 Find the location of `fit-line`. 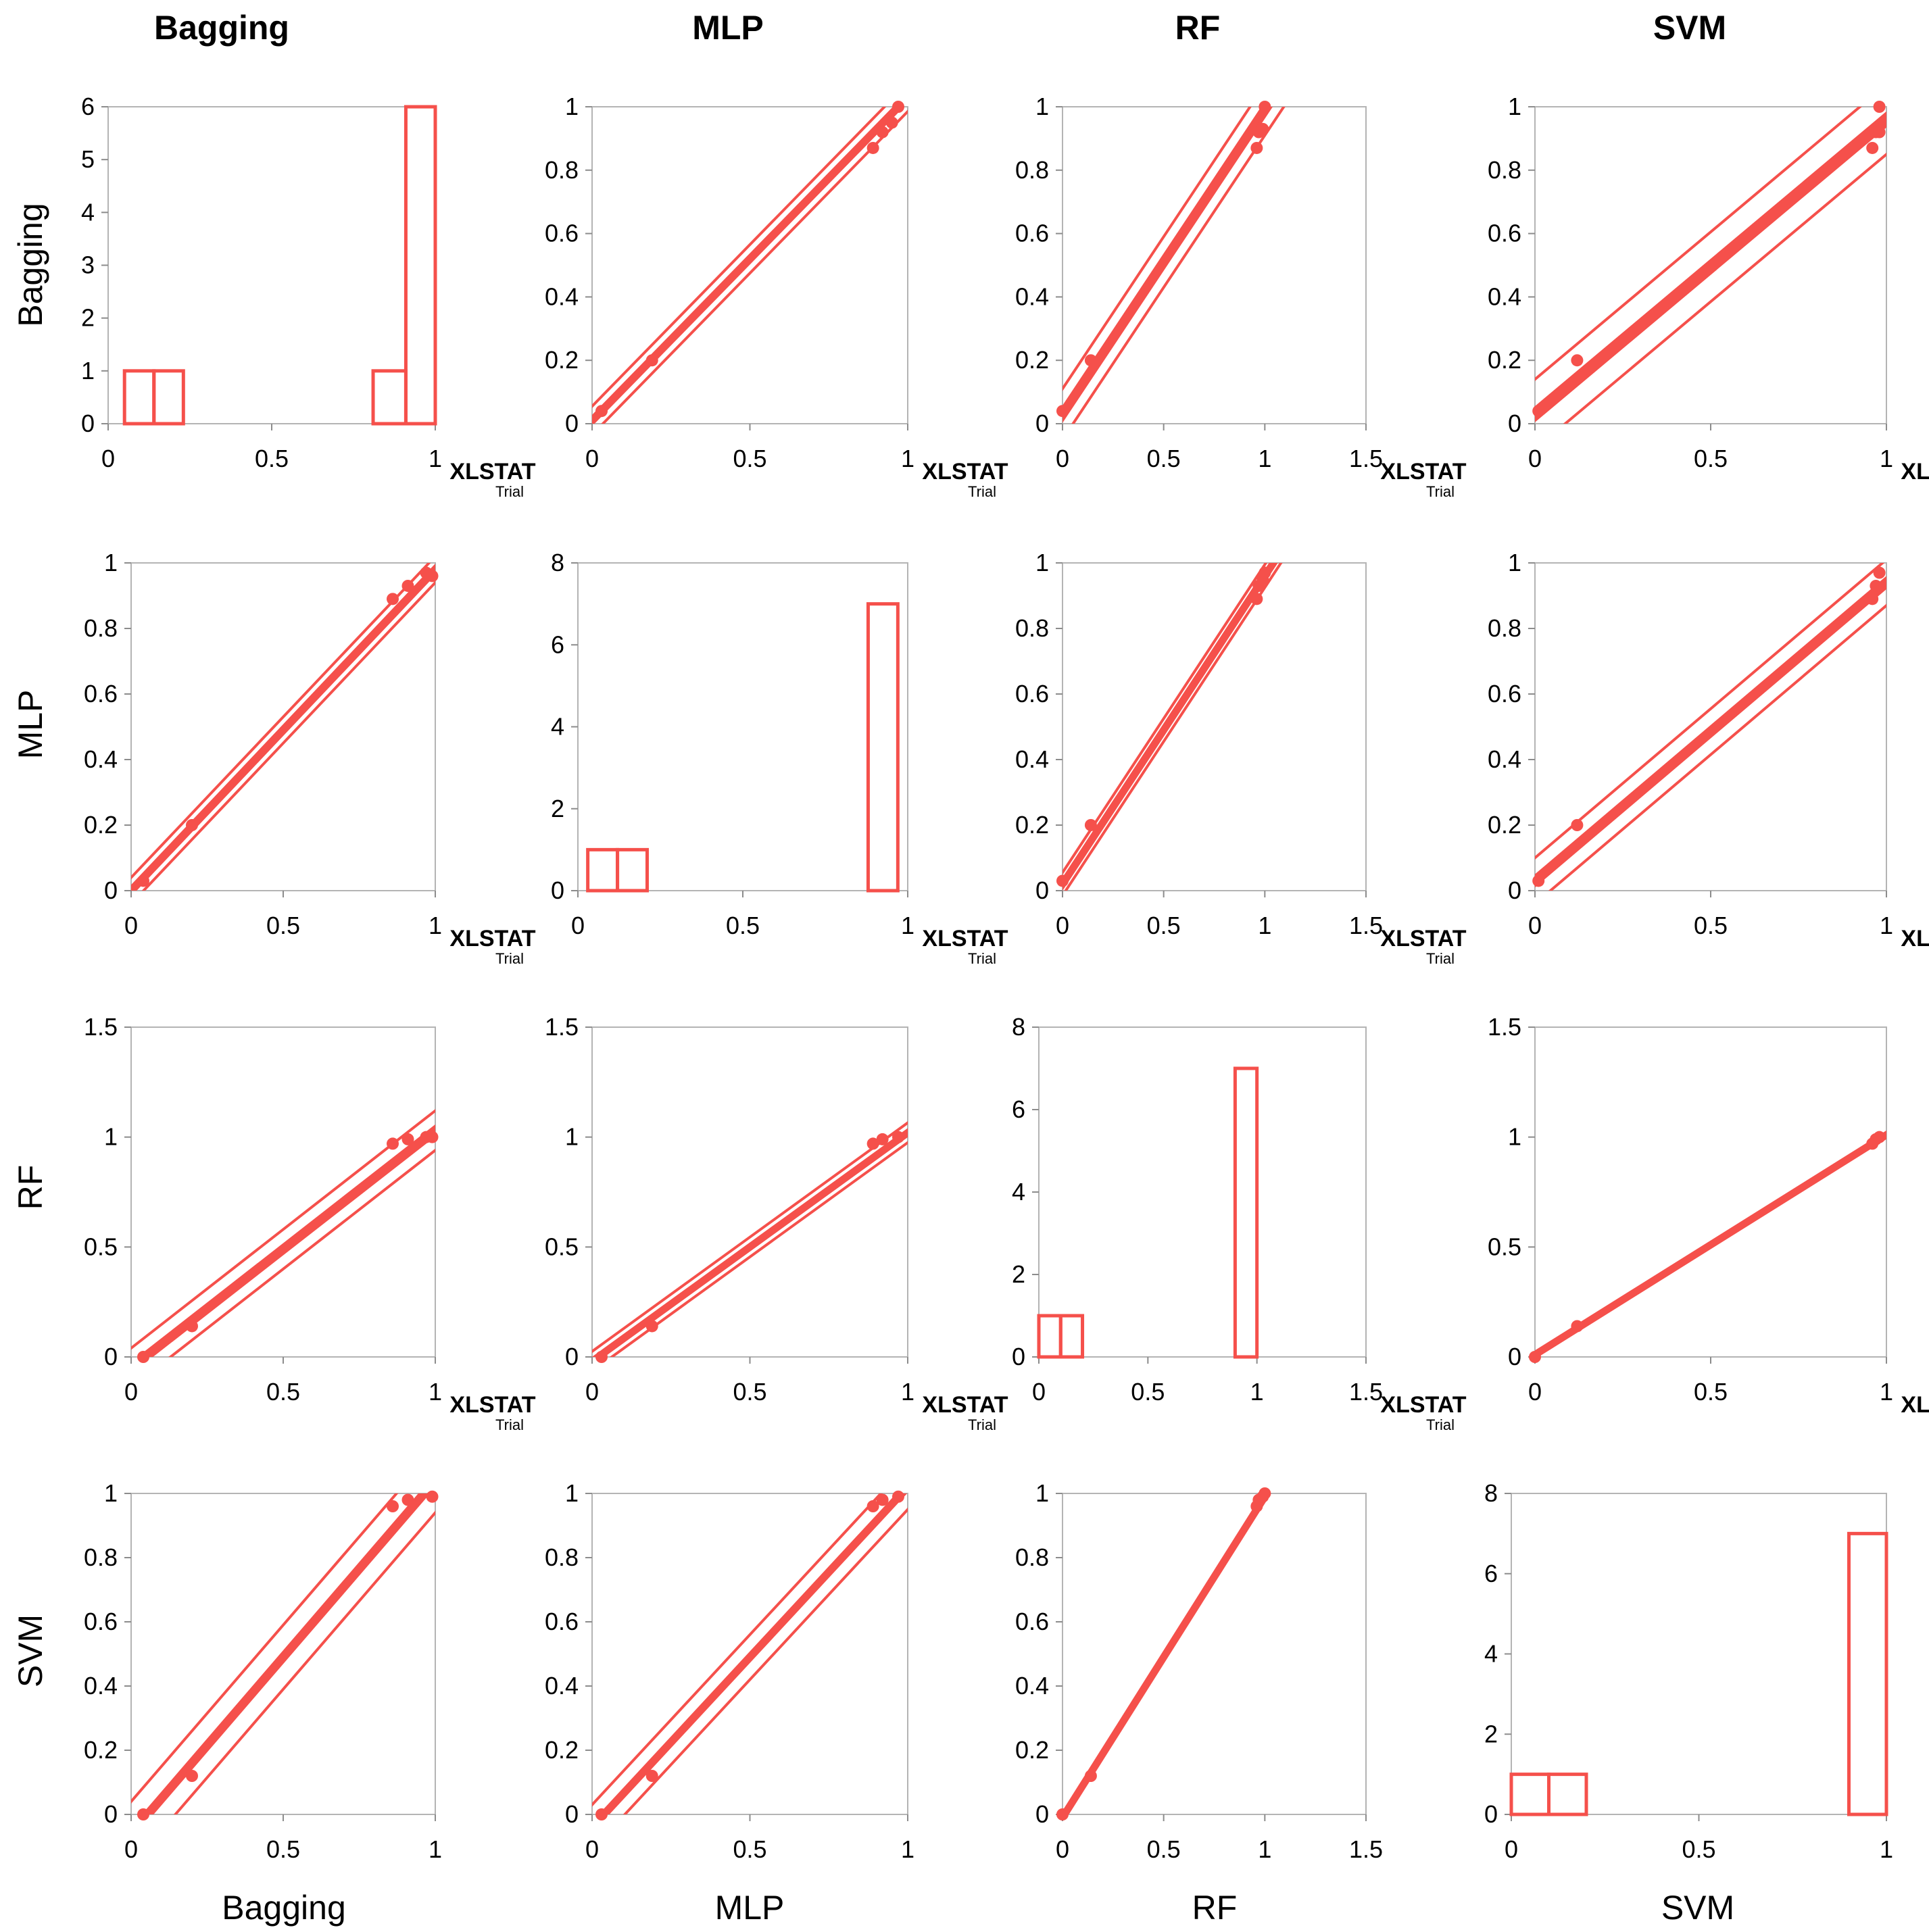

fit-line is located at coordinates (748, 265).